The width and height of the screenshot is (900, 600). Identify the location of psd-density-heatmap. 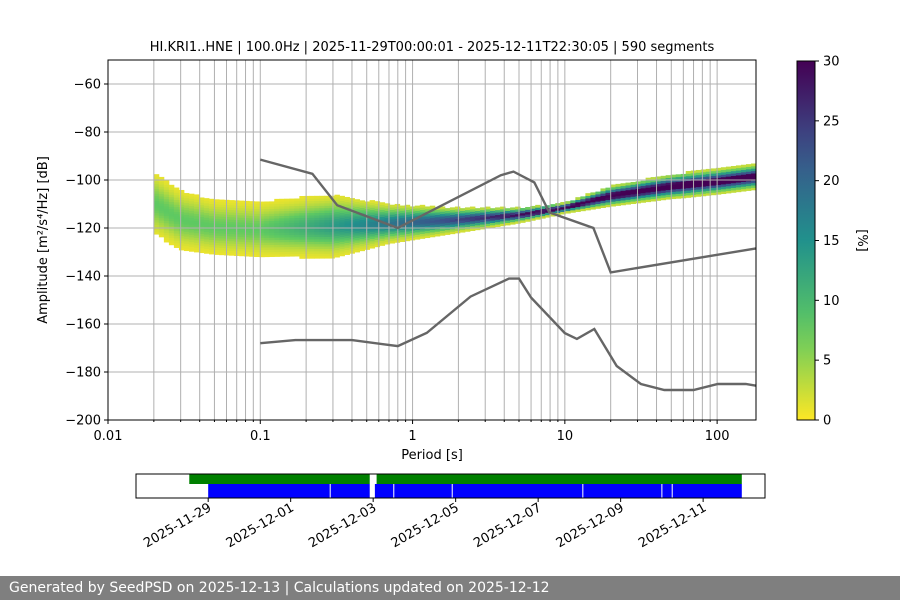
(455, 211).